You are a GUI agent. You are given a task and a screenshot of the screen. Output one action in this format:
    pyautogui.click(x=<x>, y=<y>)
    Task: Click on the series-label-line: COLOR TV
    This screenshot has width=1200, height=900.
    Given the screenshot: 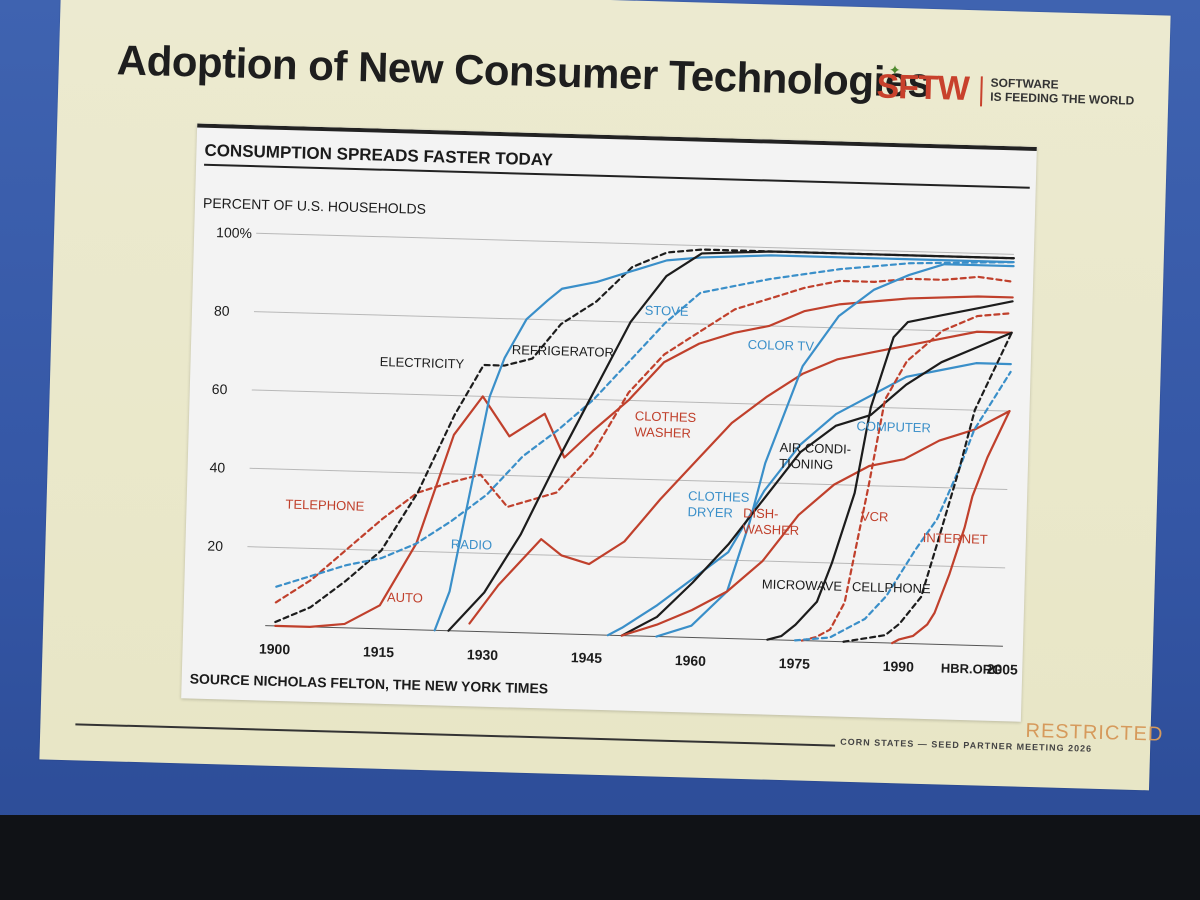 What is the action you would take?
    pyautogui.click(x=781, y=345)
    